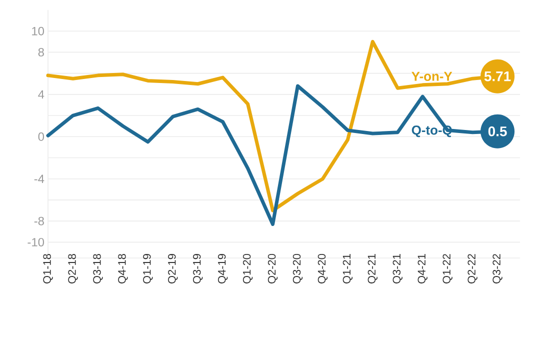 Image resolution: width=552 pixels, height=340 pixels. What do you see at coordinates (123, 269) in the screenshot?
I see `x-tick-label: Q4-18` at bounding box center [123, 269].